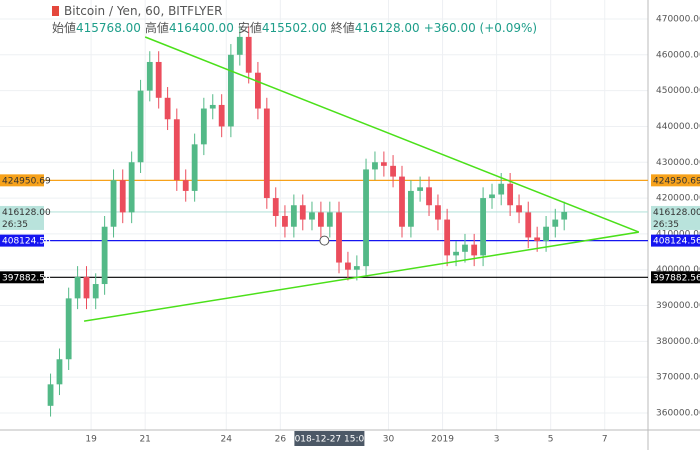 The height and width of the screenshot is (450, 700). Describe the element at coordinates (91, 440) in the screenshot. I see `x-tick-label: 19` at that location.